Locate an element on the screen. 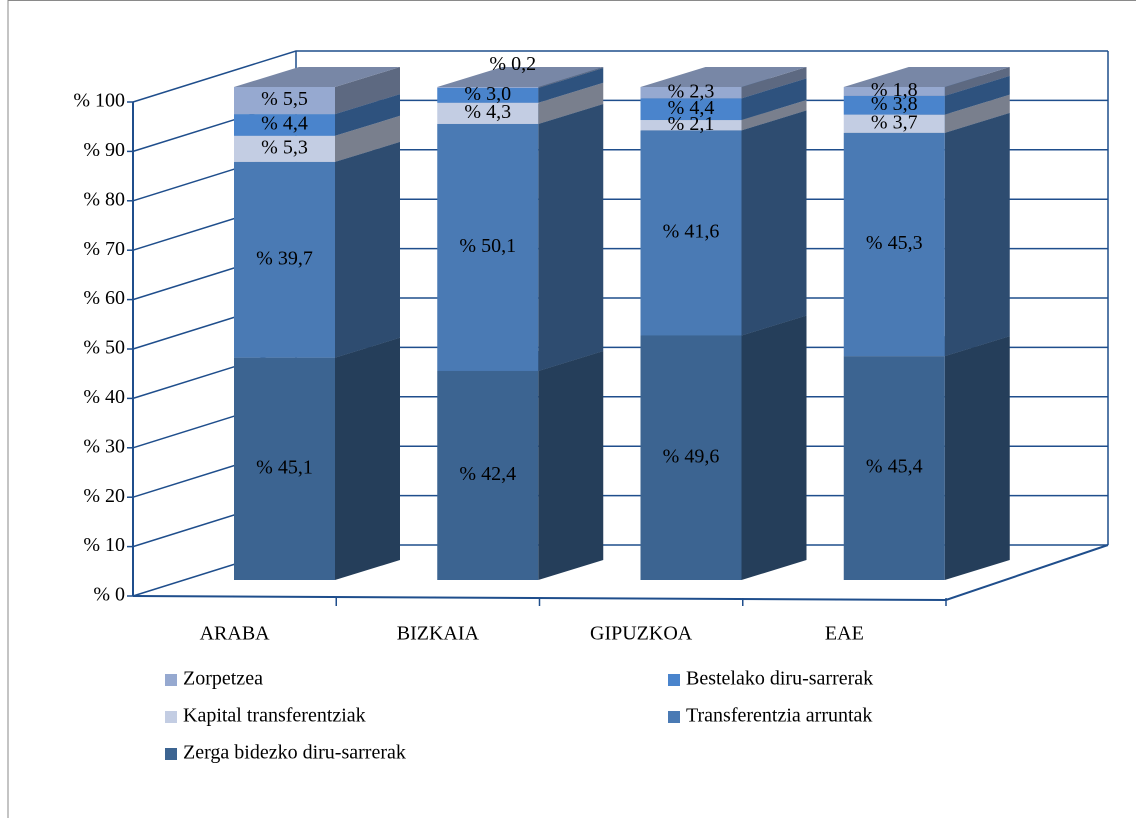  y-tick-label: % 50 is located at coordinates (104, 348).